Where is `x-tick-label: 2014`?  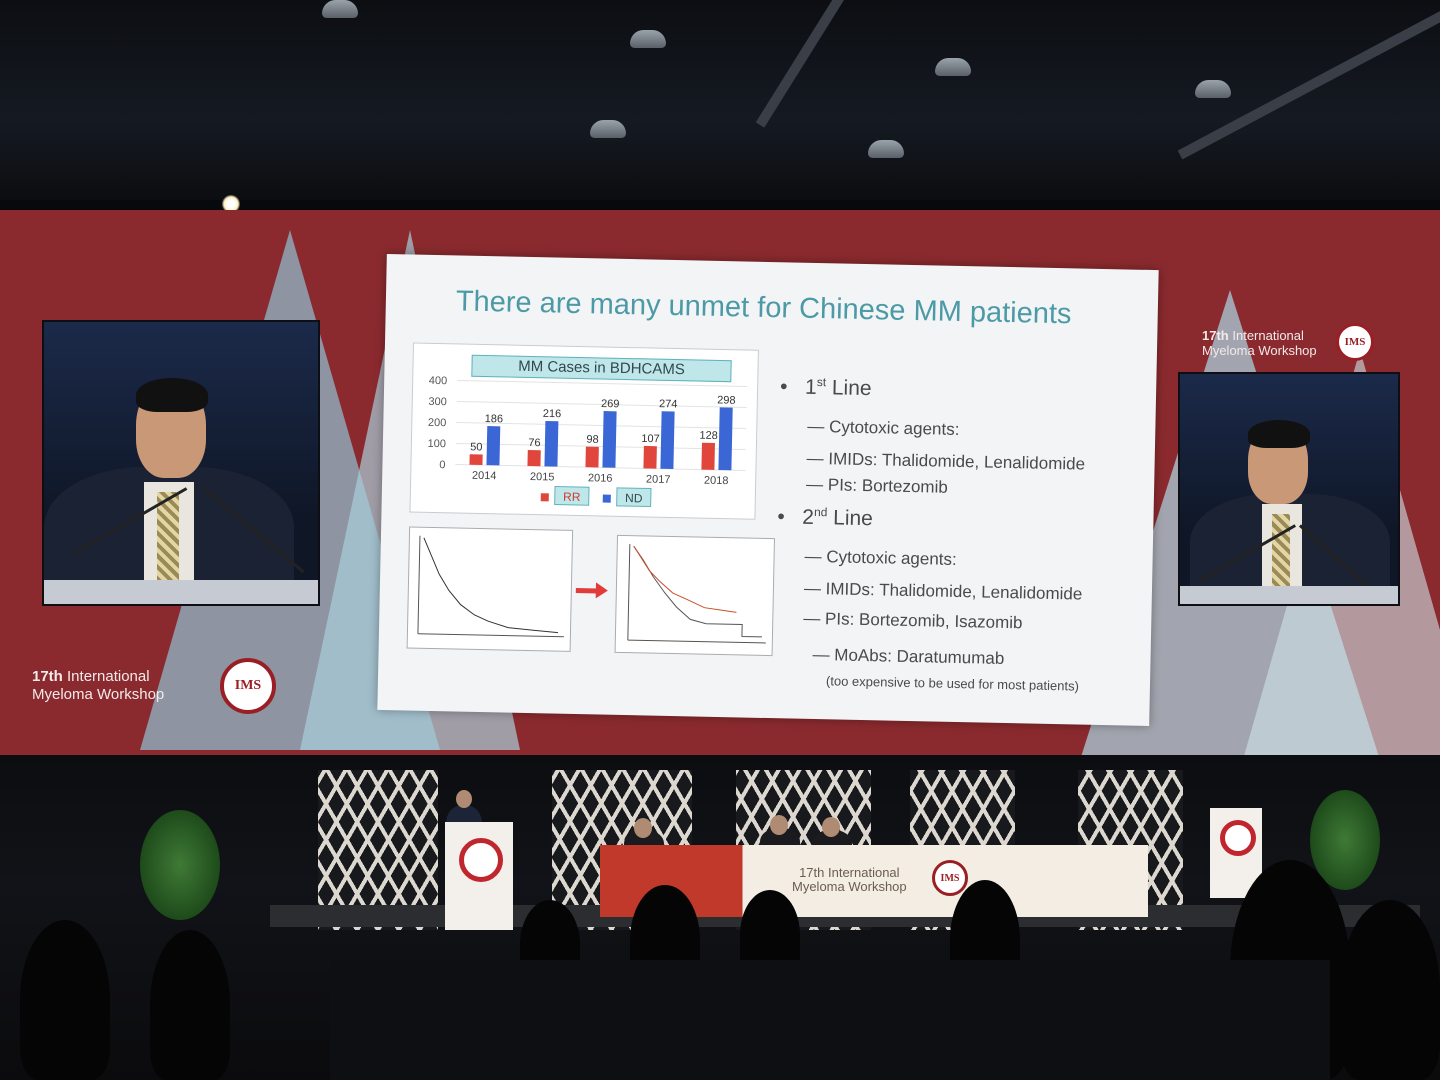
x-tick-label: 2014 is located at coordinates (484, 476).